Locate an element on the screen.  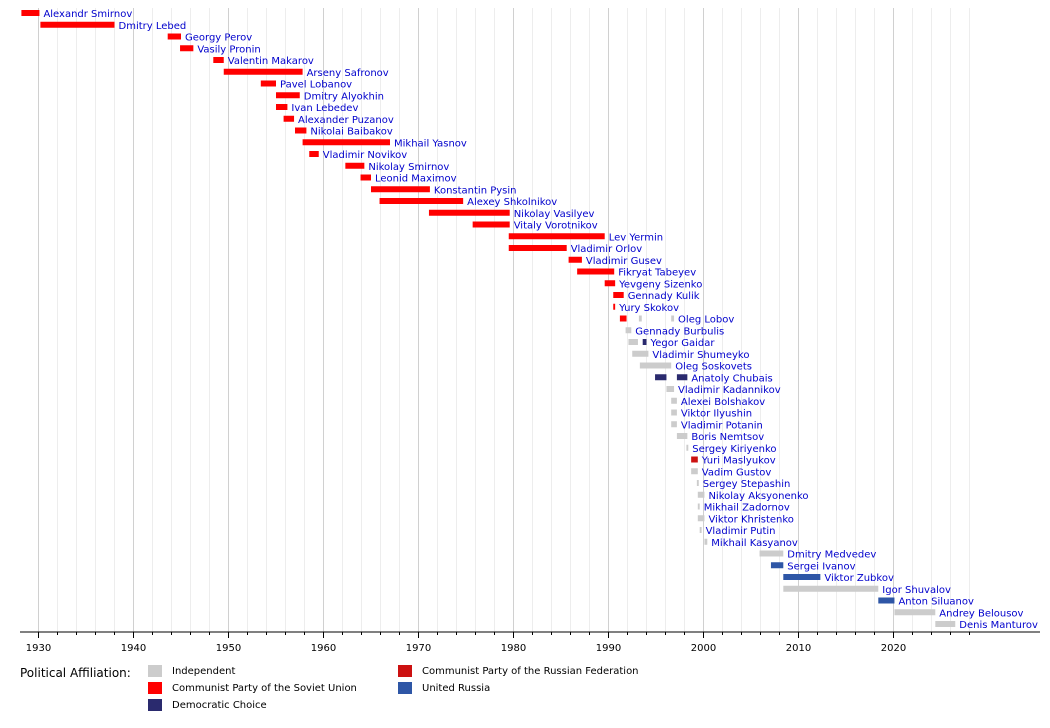
person-name-label: Pavel Lobanov is located at coordinates (316, 85).